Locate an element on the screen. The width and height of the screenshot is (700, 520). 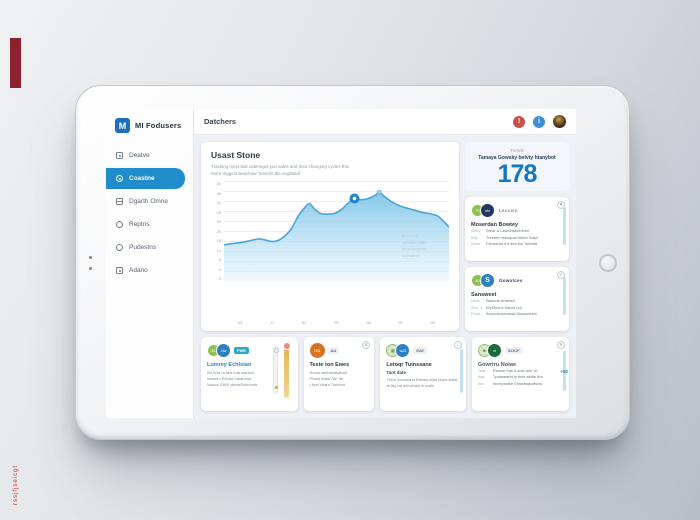
home-button is located at coordinates (608, 262).